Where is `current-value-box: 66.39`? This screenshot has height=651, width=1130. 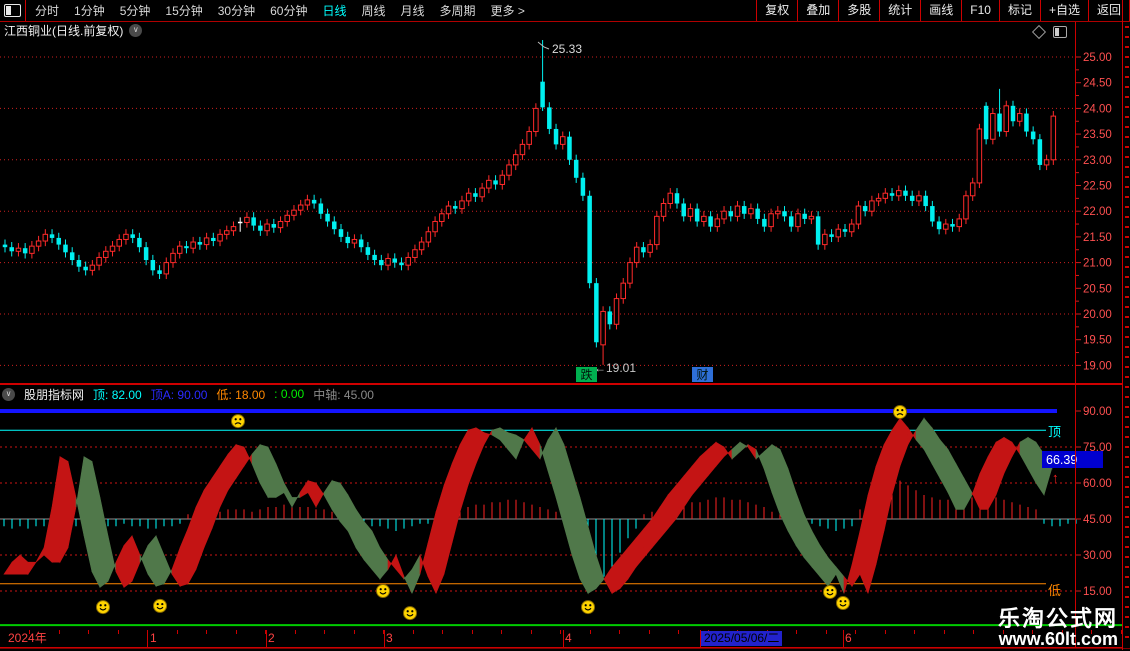 current-value-box: 66.39 is located at coordinates (1072, 459).